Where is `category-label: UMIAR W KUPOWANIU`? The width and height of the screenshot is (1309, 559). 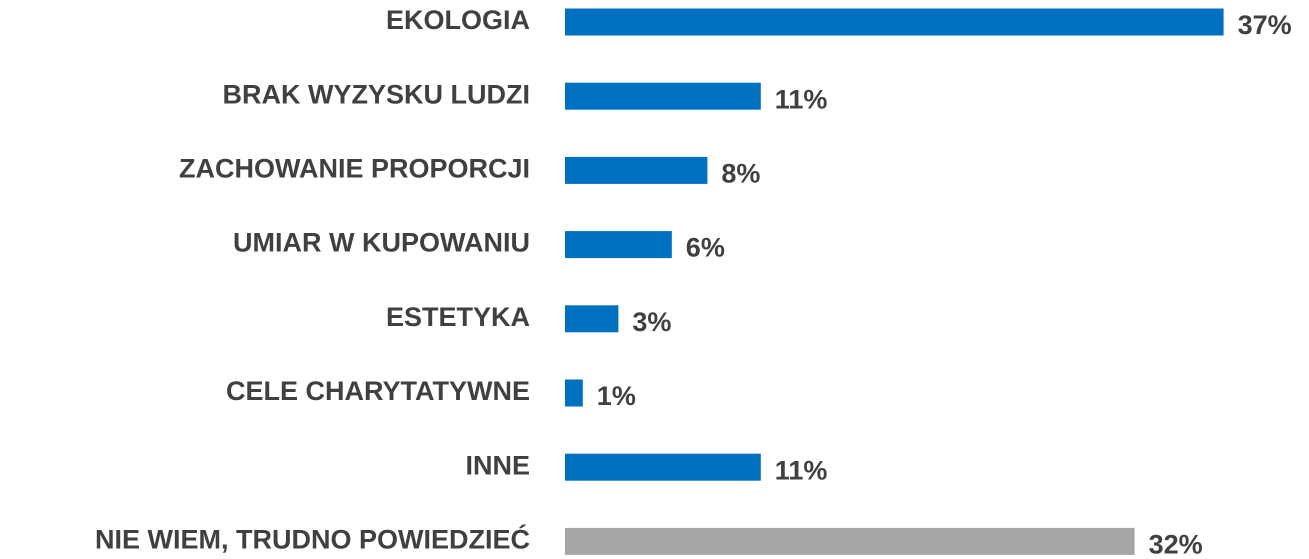
category-label: UMIAR W KUPOWANIU is located at coordinates (381, 243).